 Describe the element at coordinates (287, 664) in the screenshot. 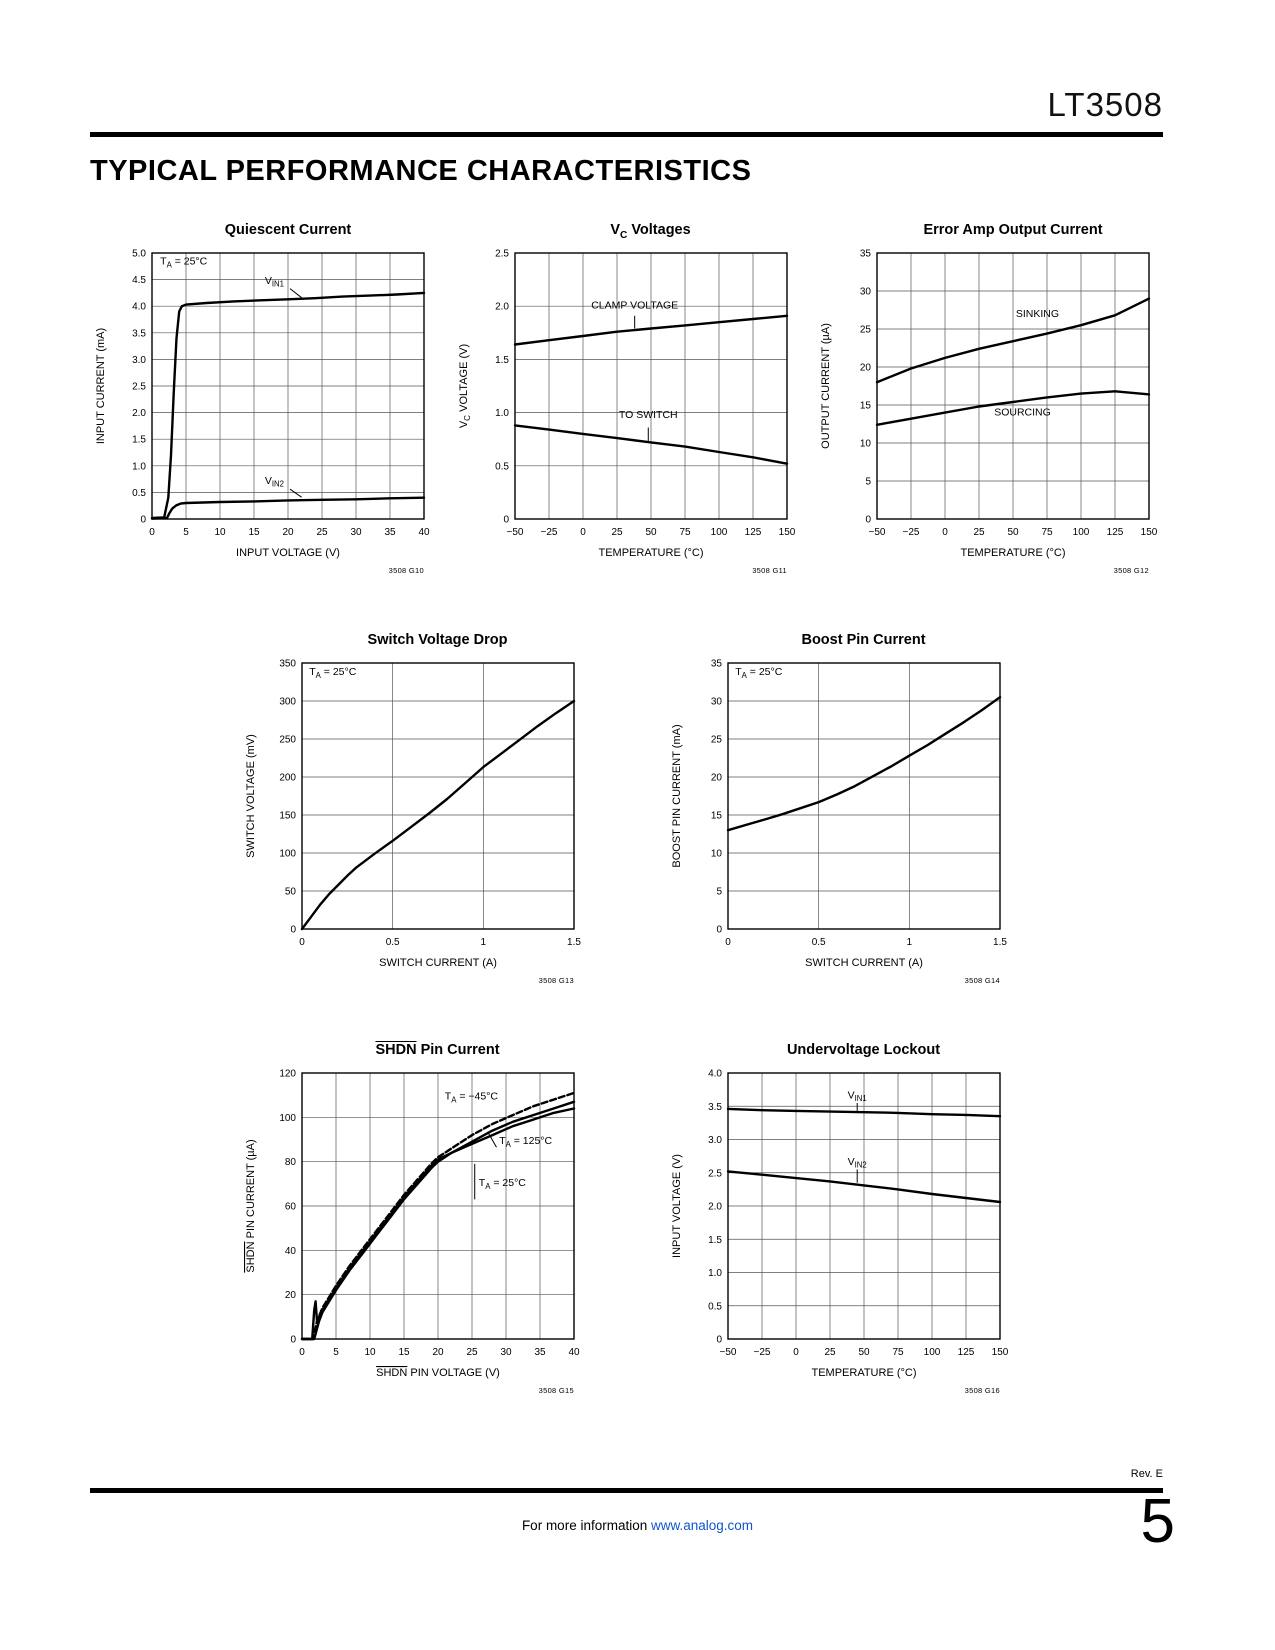

I see `svg-text: 350` at that location.